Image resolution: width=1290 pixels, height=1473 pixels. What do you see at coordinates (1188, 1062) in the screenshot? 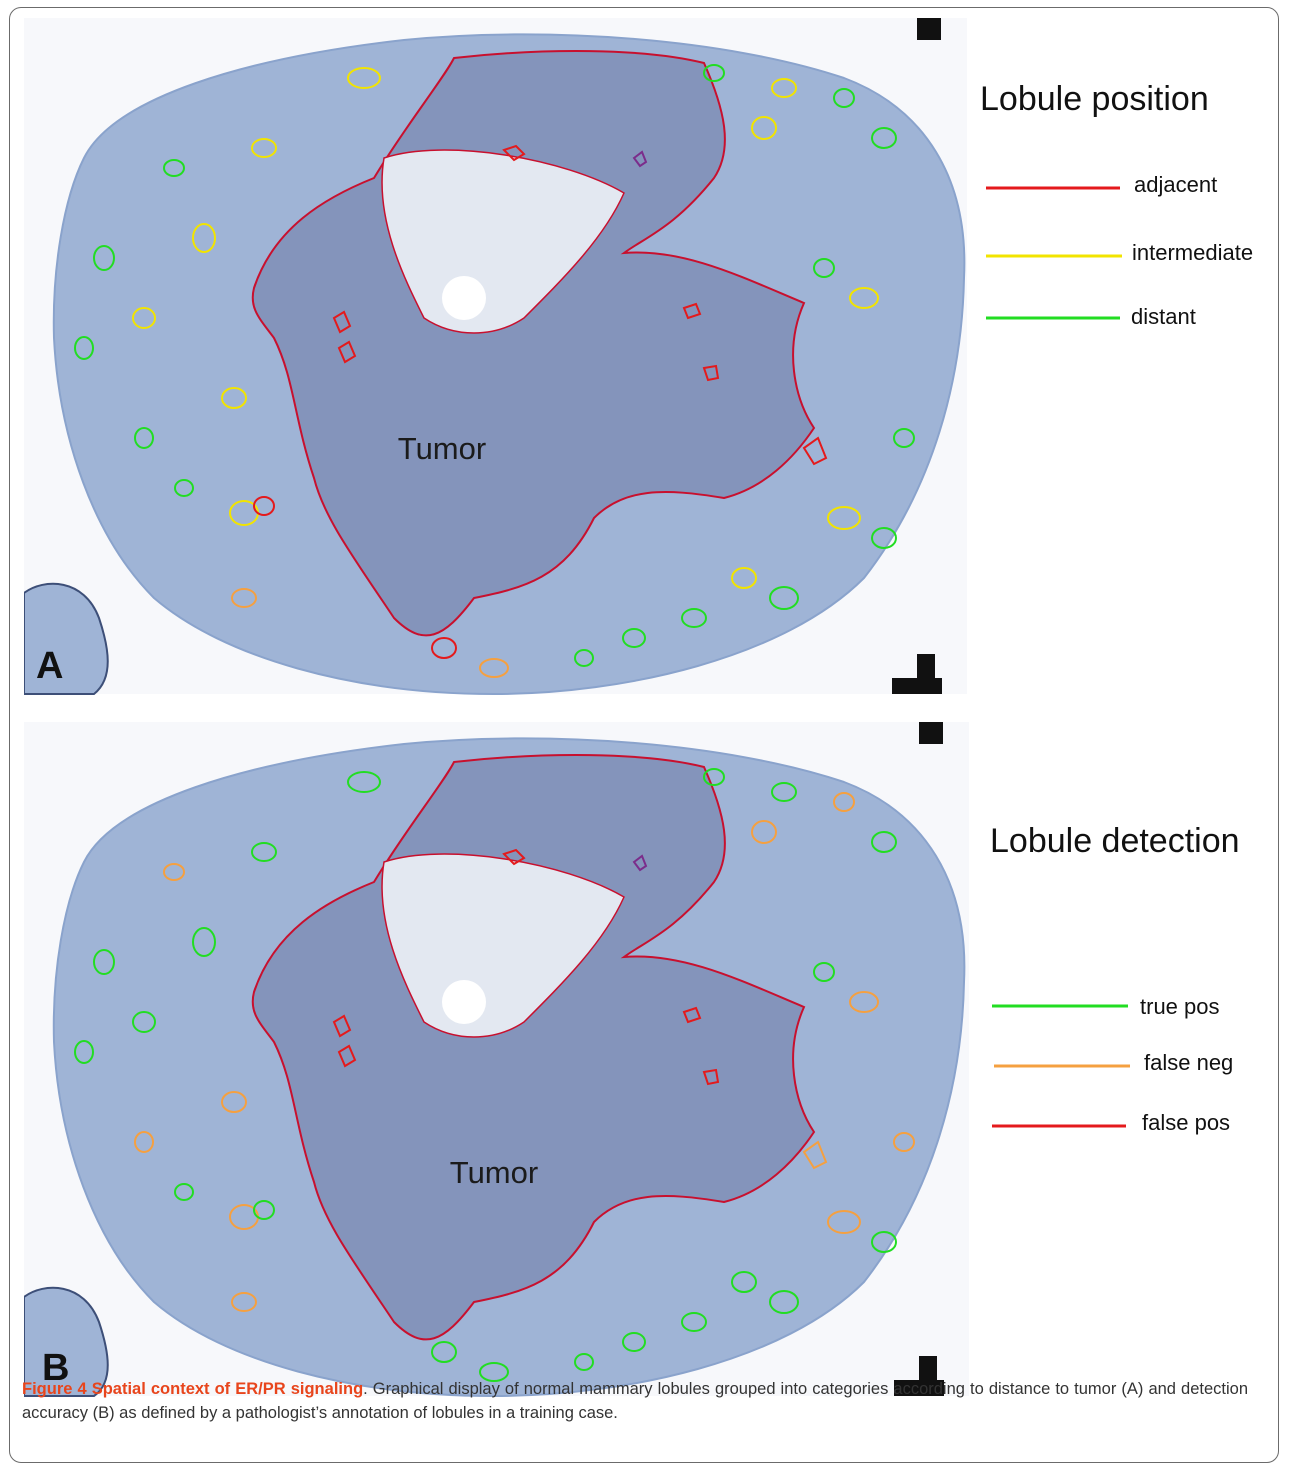
I see `legend-label-false-neg: false neg` at bounding box center [1188, 1062].